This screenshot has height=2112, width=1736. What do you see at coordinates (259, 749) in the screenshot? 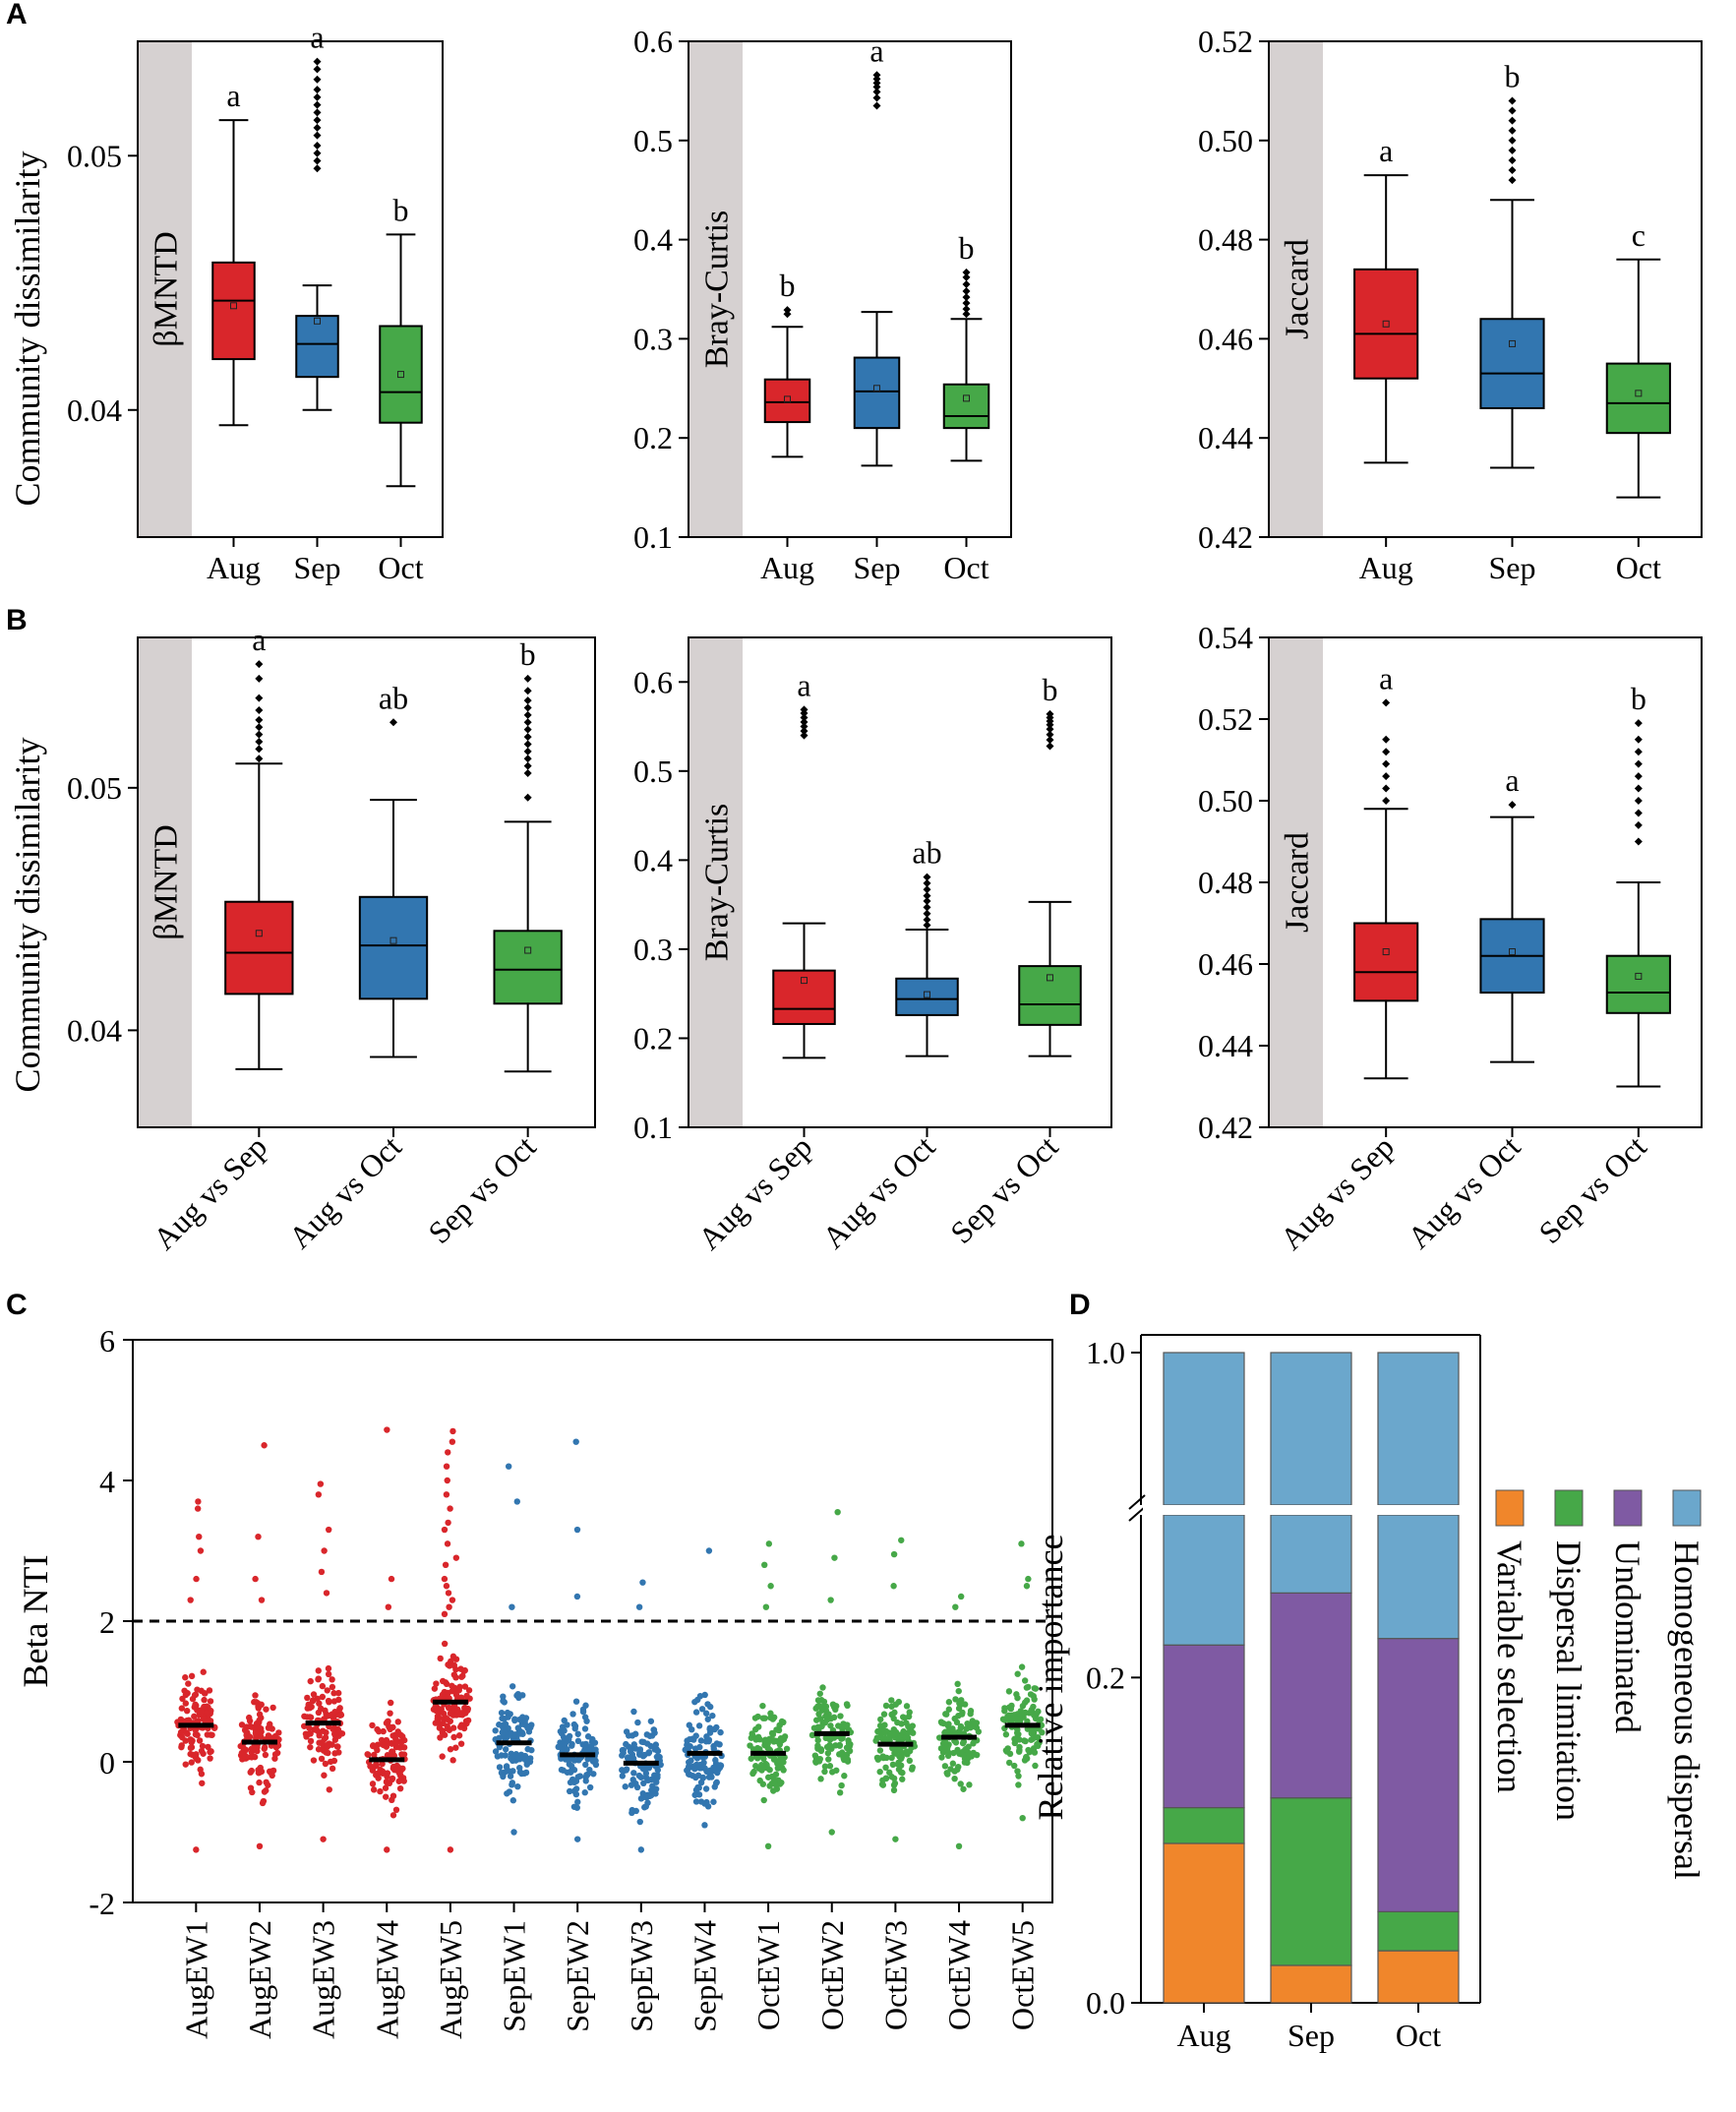
I see `b1-outlier` at bounding box center [259, 749].